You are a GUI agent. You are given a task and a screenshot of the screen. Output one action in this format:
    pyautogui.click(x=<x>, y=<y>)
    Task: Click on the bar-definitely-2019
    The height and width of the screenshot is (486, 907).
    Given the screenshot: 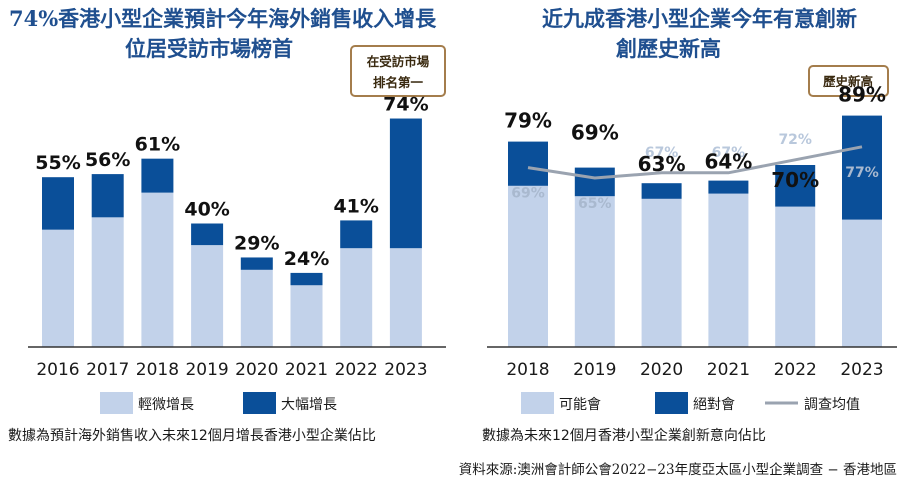 What is the action you would take?
    pyautogui.click(x=594, y=182)
    